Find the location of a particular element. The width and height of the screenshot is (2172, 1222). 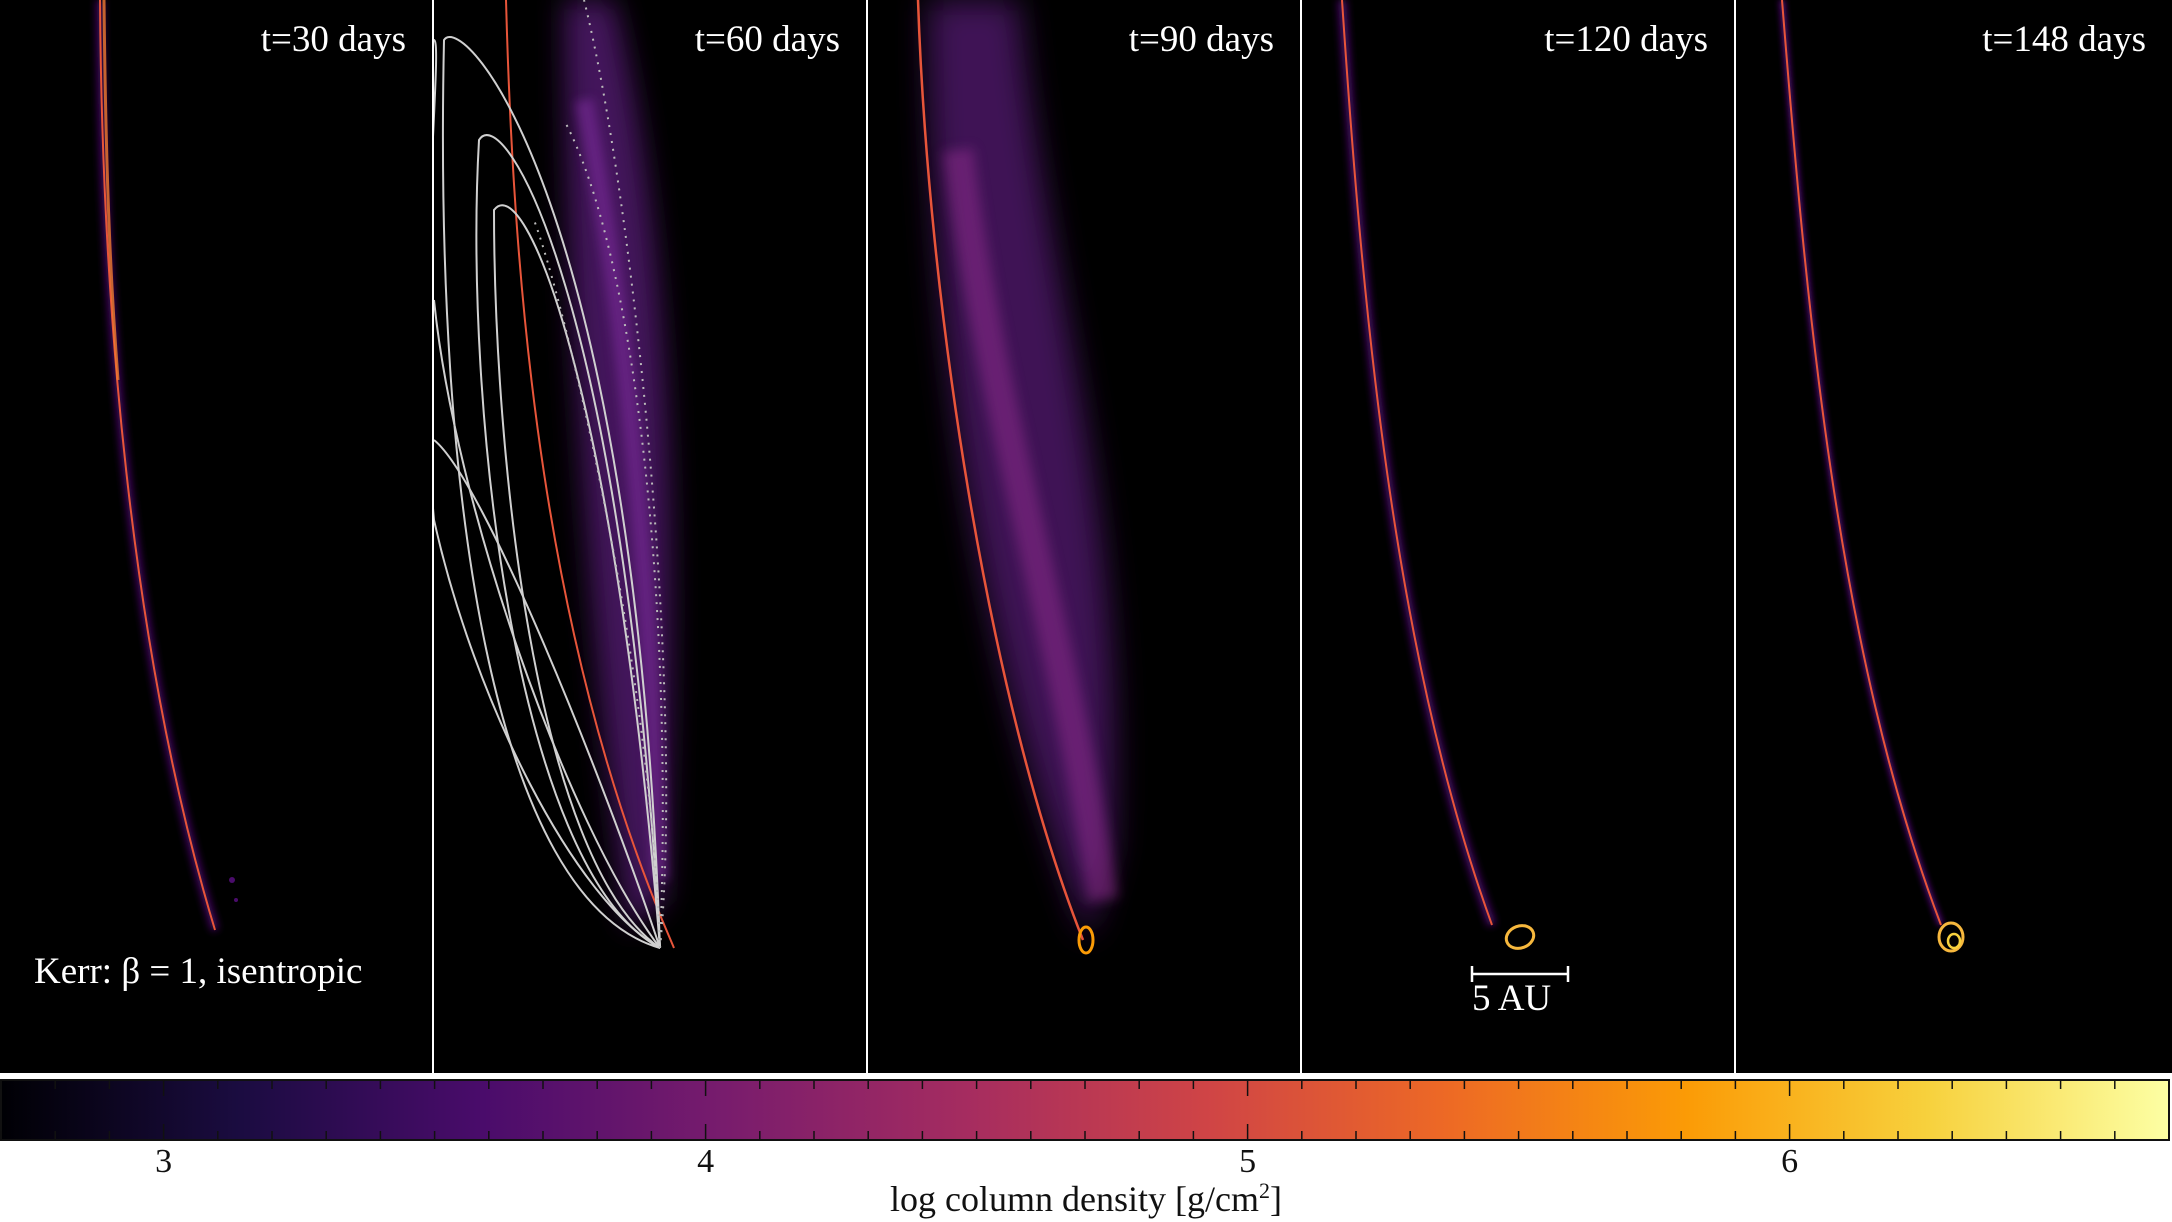

scale-bar is located at coordinates (1520, 974).